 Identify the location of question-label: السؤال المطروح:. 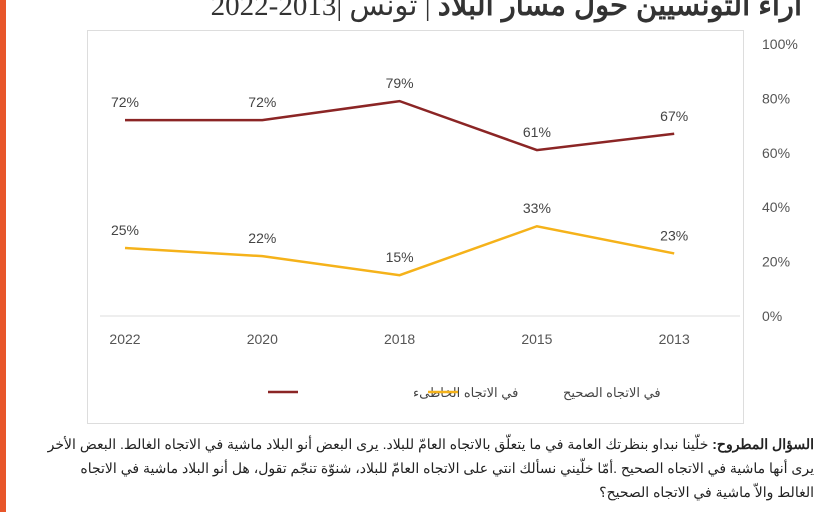
(763, 444).